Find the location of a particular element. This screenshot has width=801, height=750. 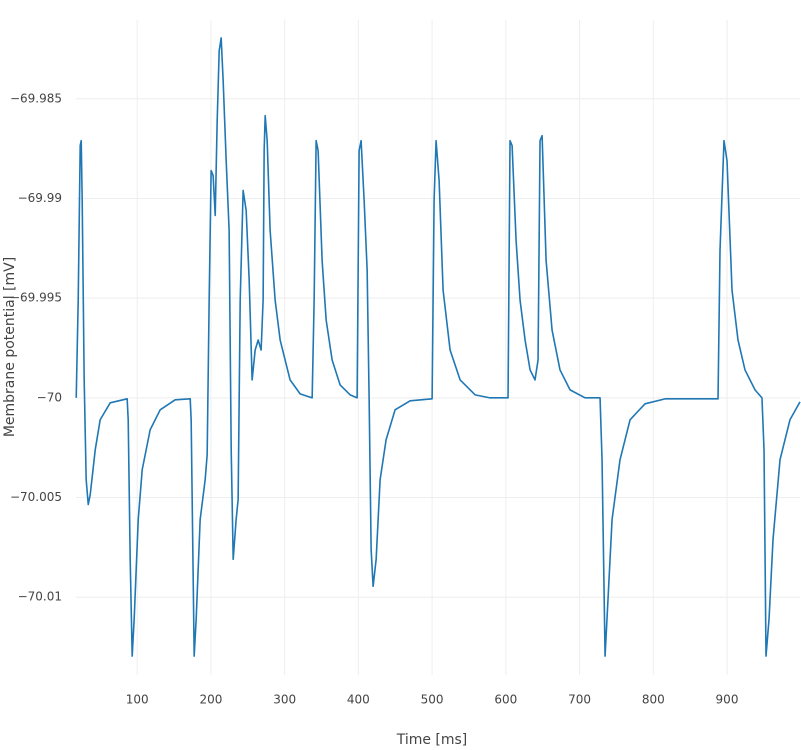

x-tick-label: 500 is located at coordinates (432, 700).